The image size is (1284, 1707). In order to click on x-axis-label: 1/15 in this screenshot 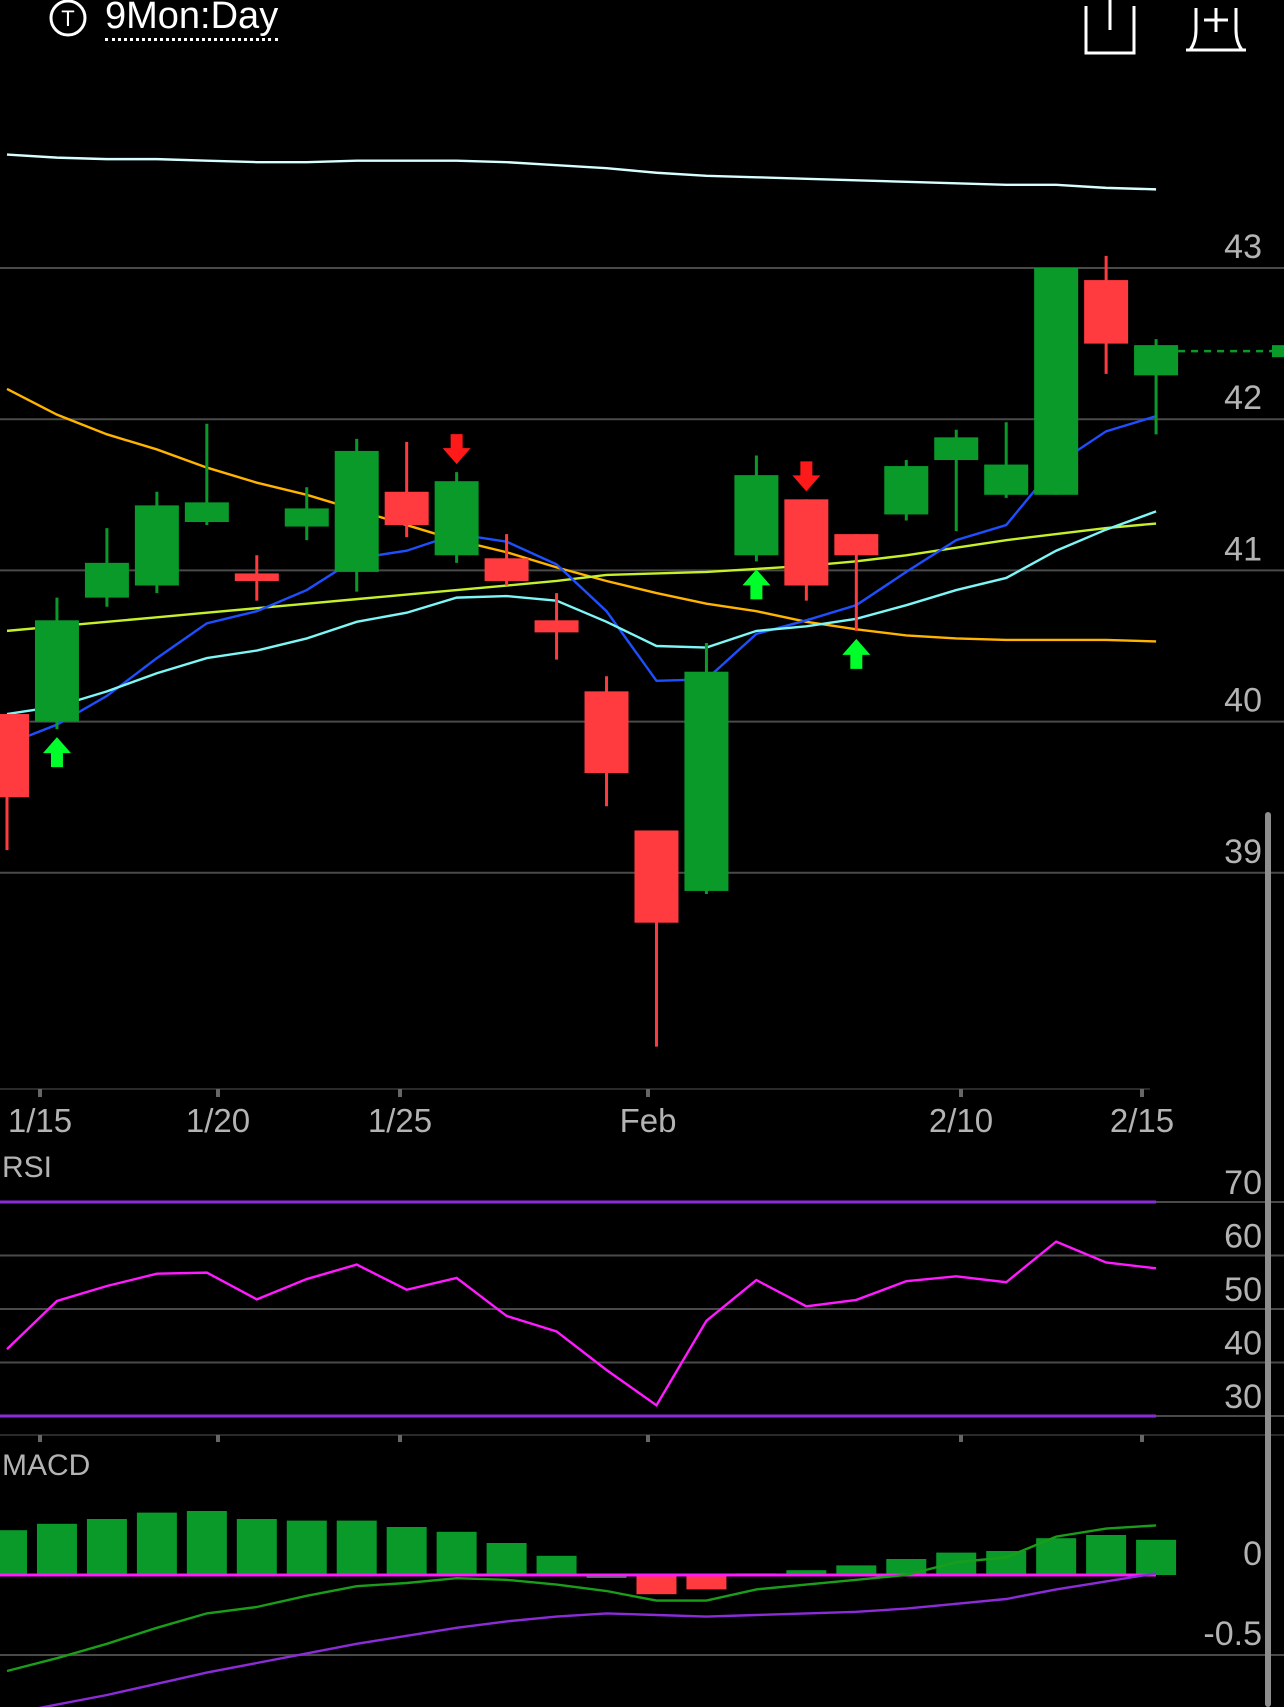, I will do `click(40, 1120)`.